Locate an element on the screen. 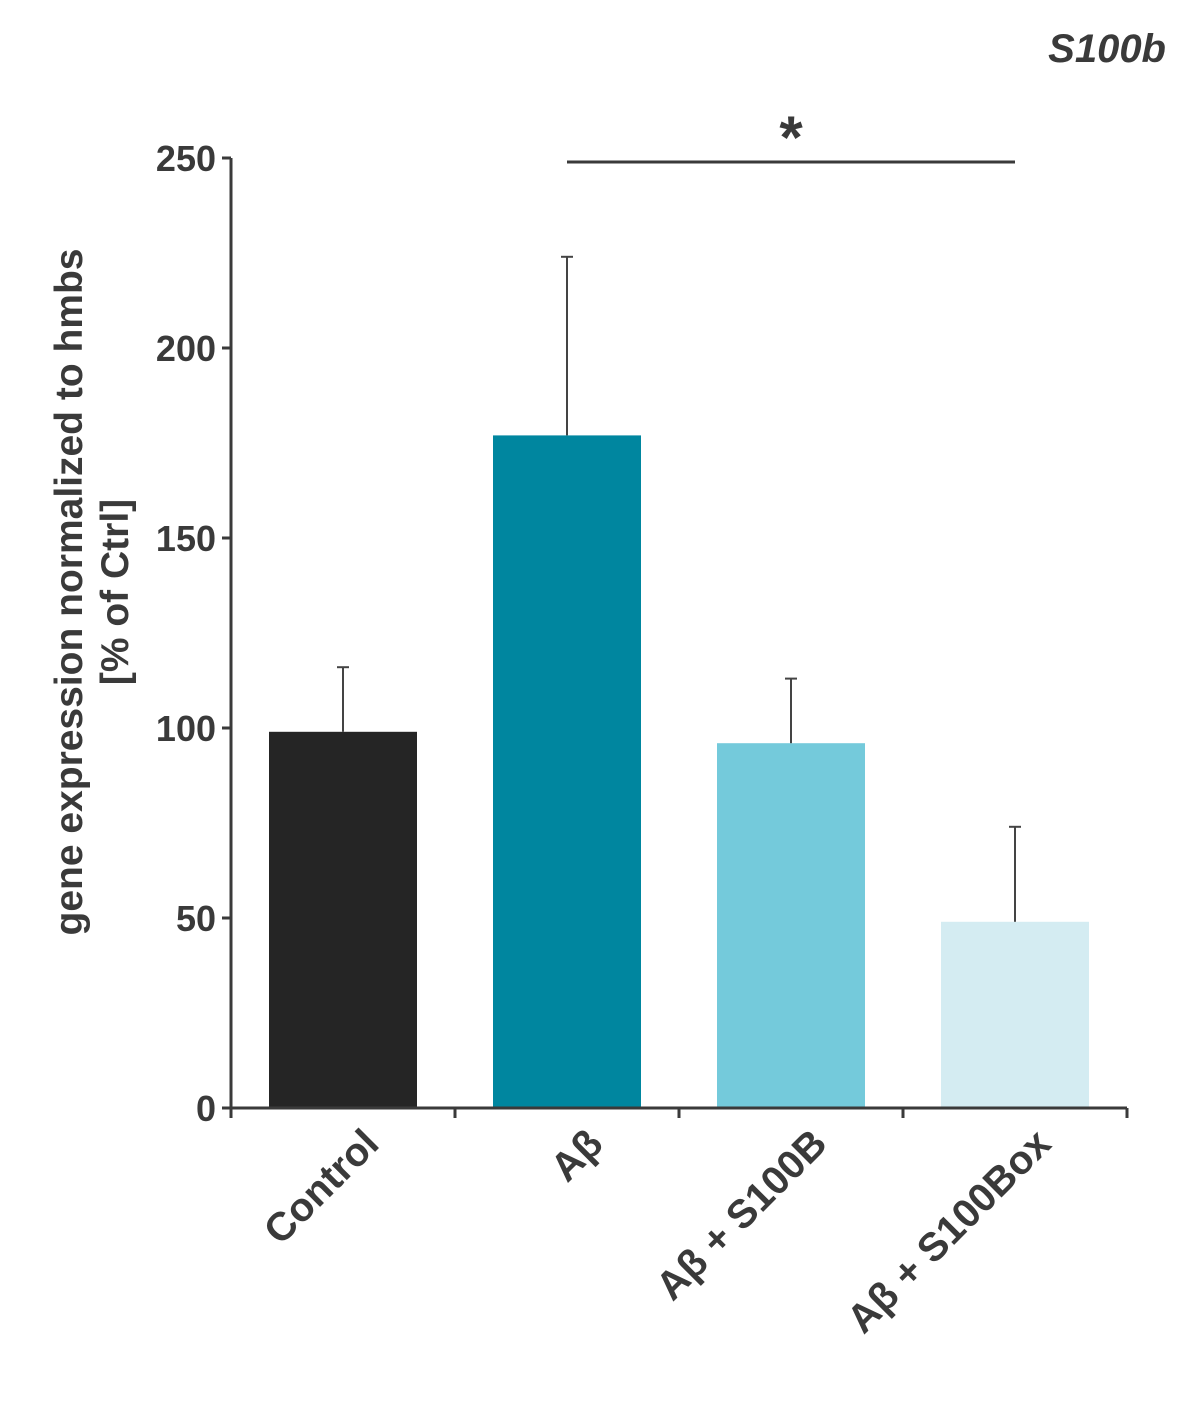 This screenshot has height=1402, width=1194. significance-annotations: * is located at coordinates (791, 137).